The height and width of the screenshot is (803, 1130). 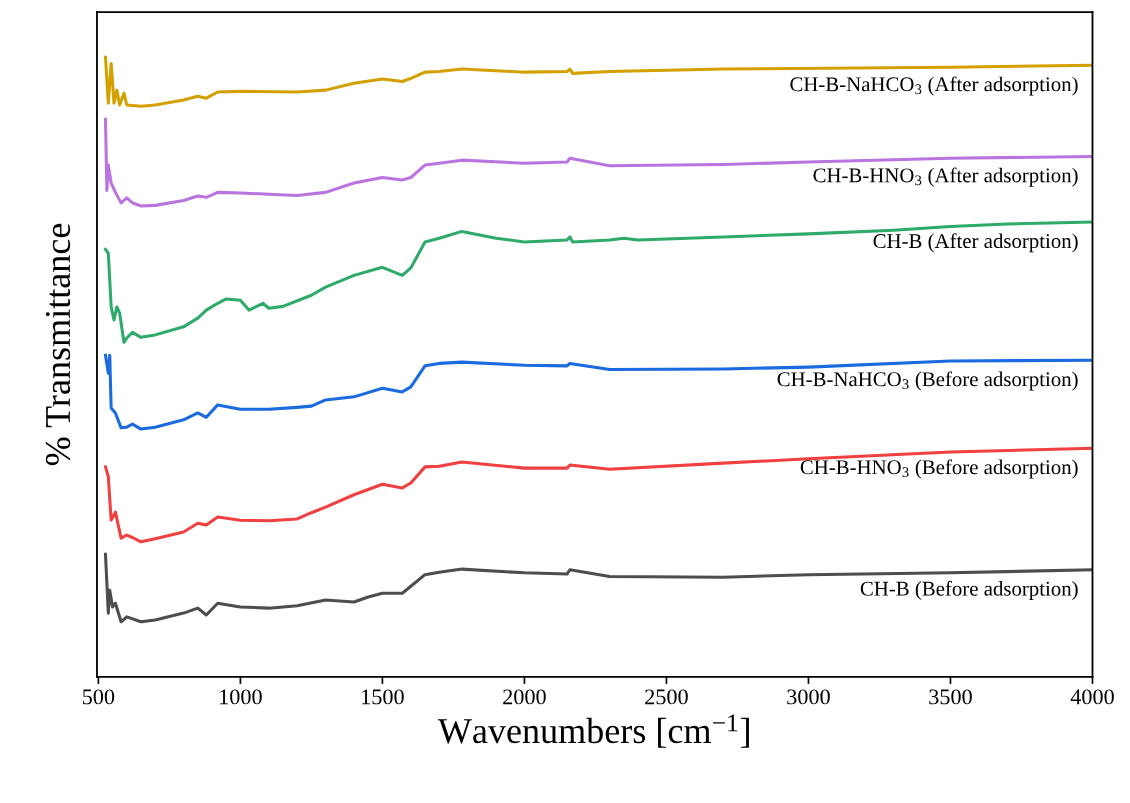 What do you see at coordinates (939, 469) in the screenshot?
I see `series-label: CH-B-HNO$_{3}$ (Before adsorption)` at bounding box center [939, 469].